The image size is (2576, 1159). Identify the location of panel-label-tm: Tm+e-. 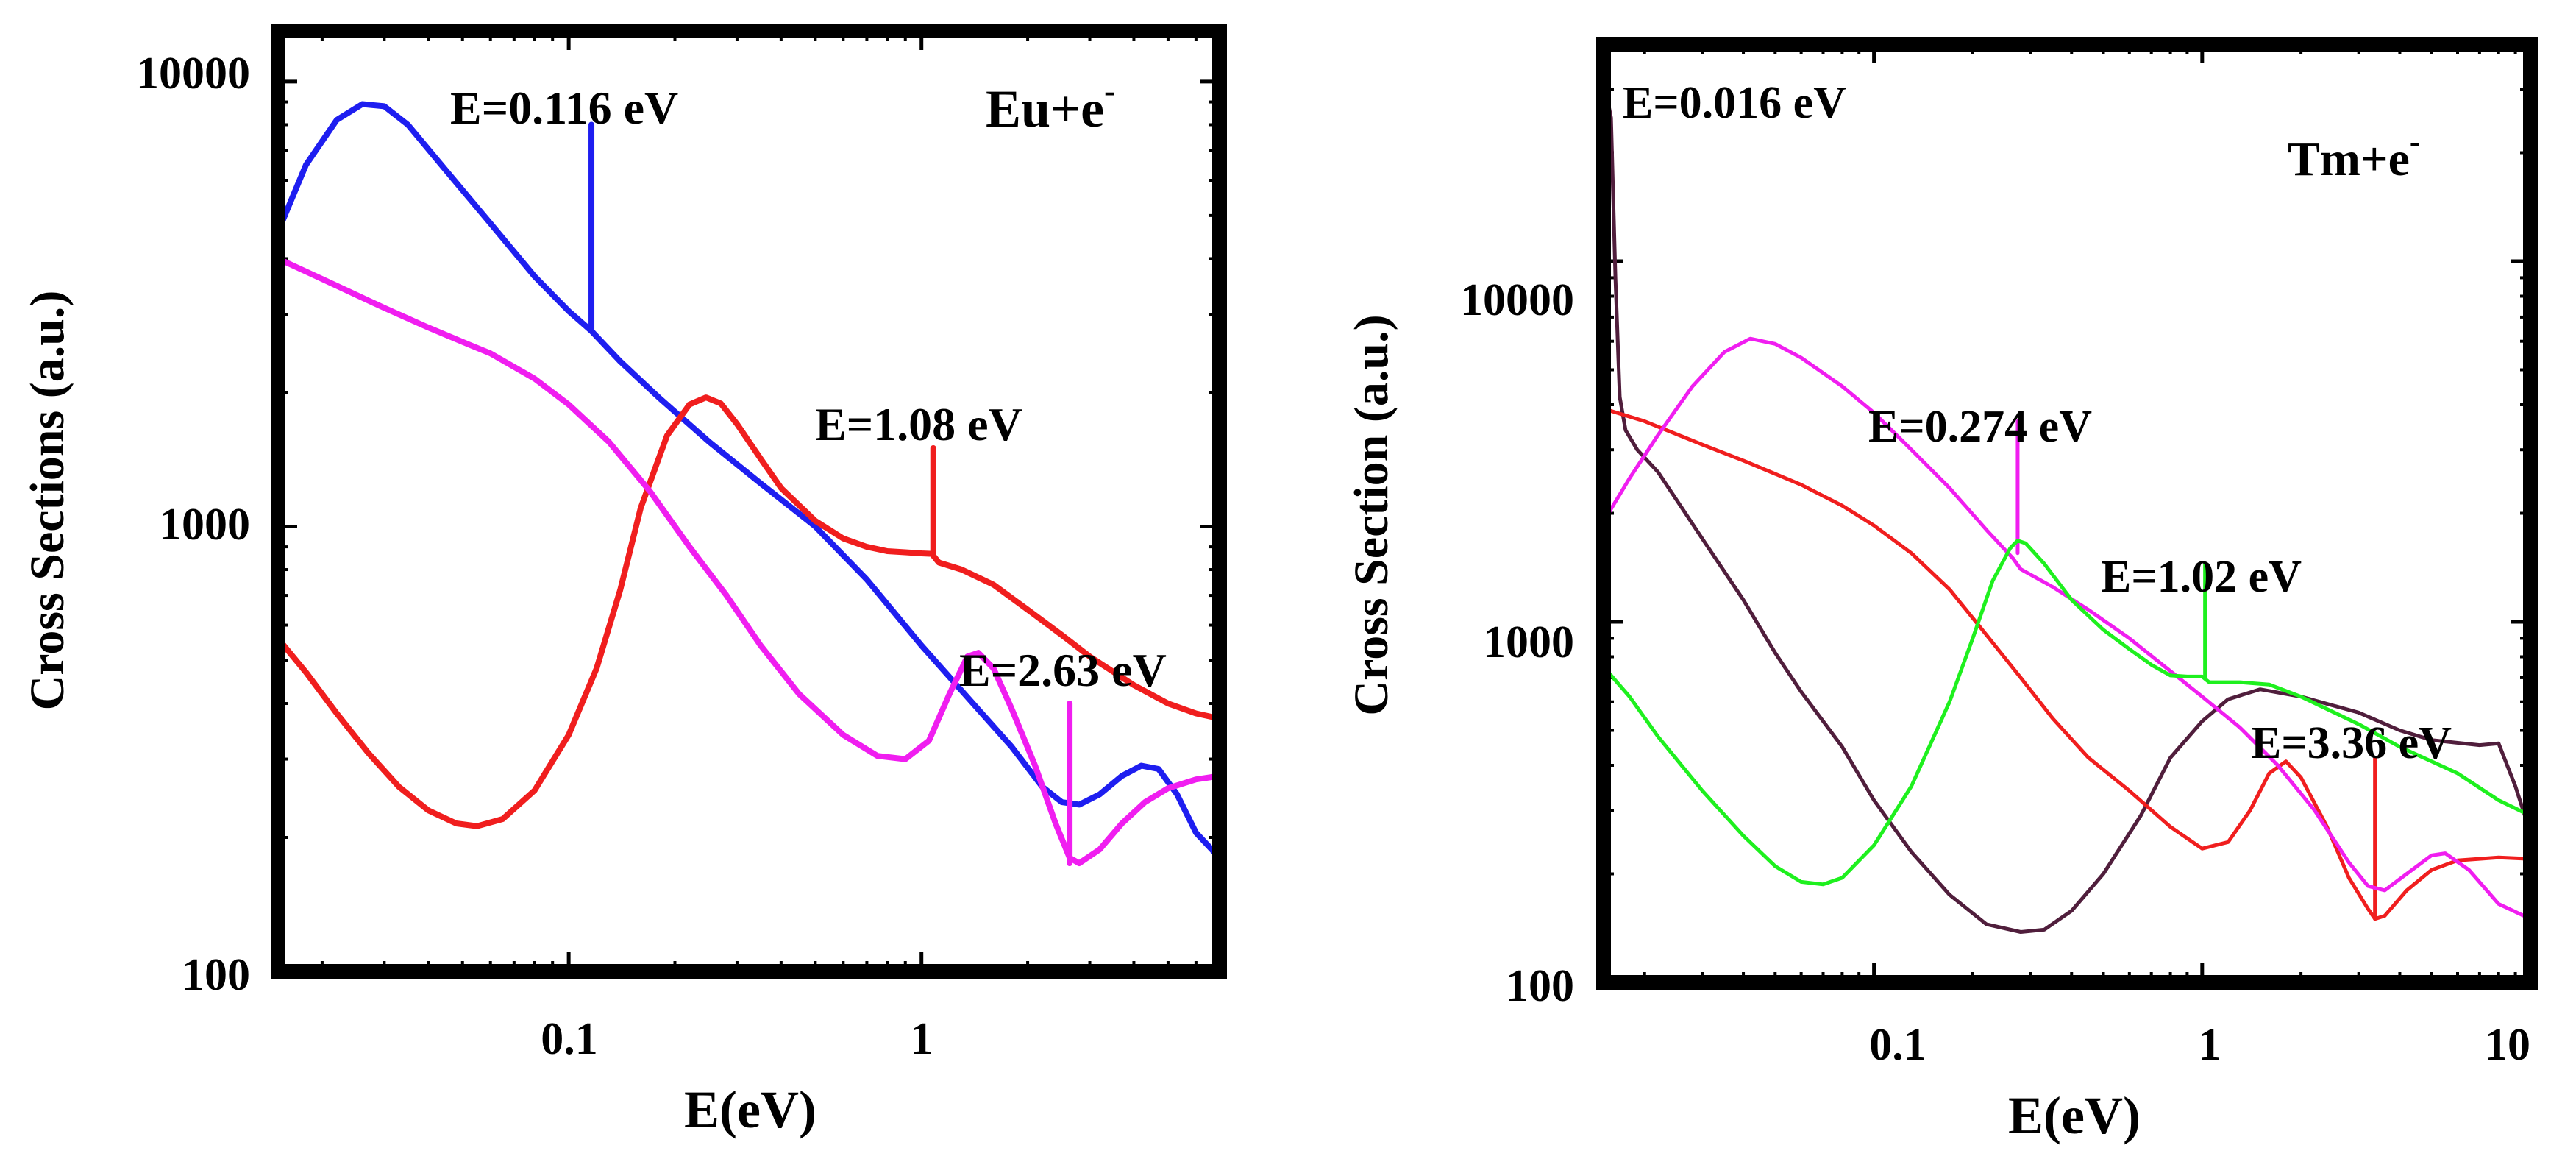
(2354, 155).